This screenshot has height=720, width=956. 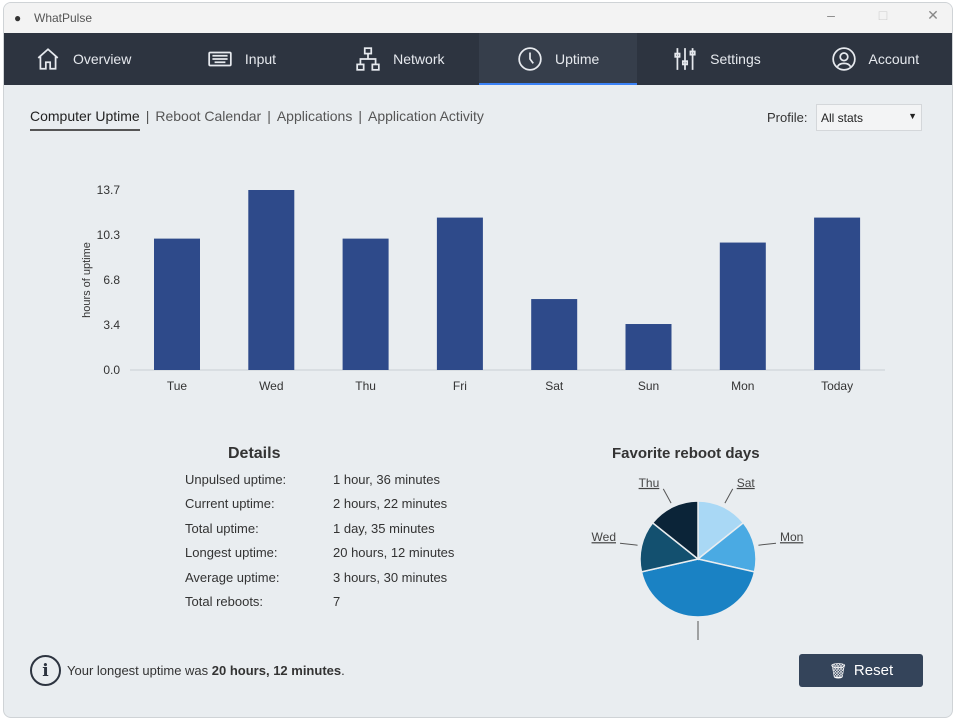 I want to click on info-icon: i, so click(x=45, y=670).